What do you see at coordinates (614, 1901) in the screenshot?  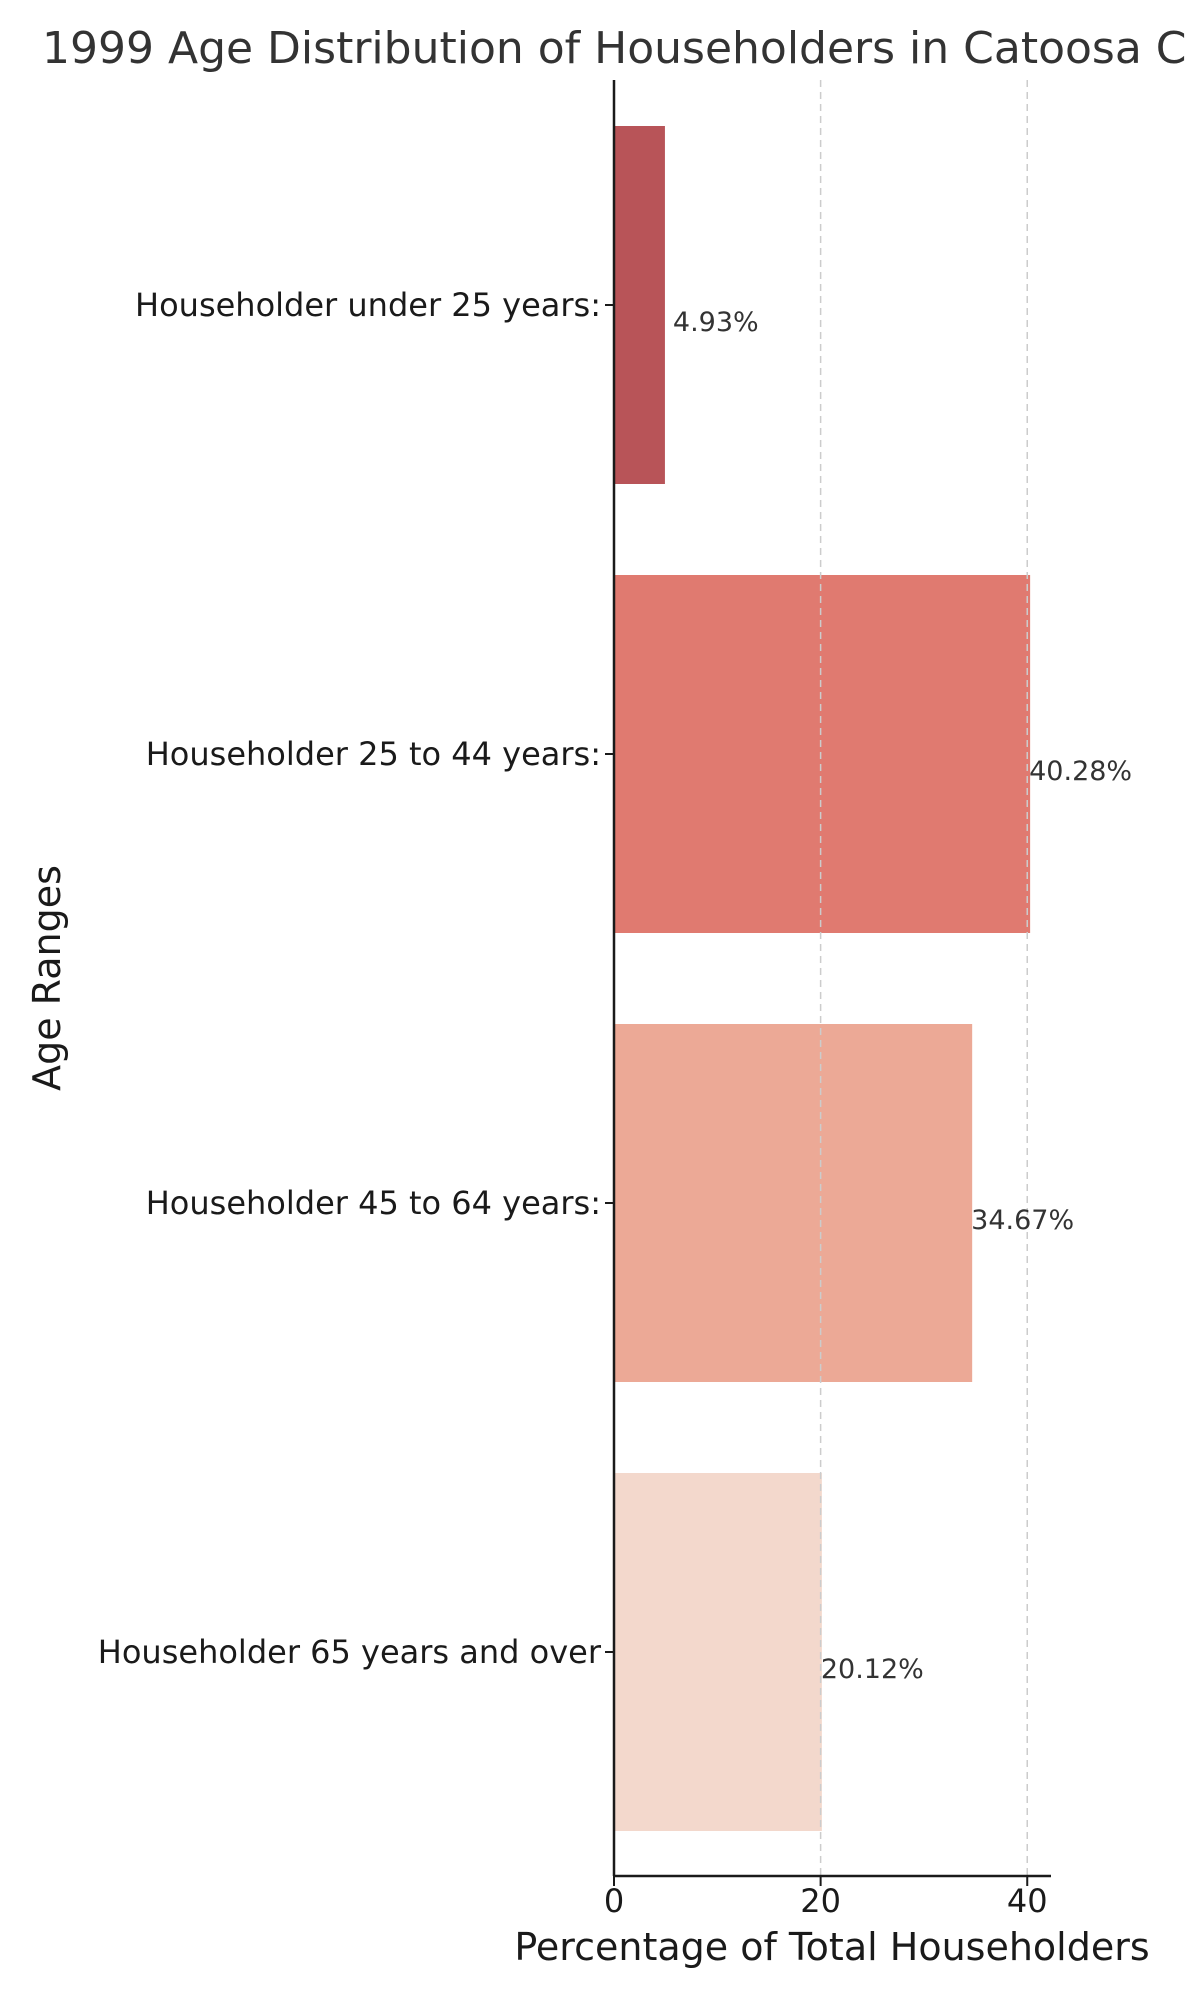 I see `x-tick-label-1: 0` at bounding box center [614, 1901].